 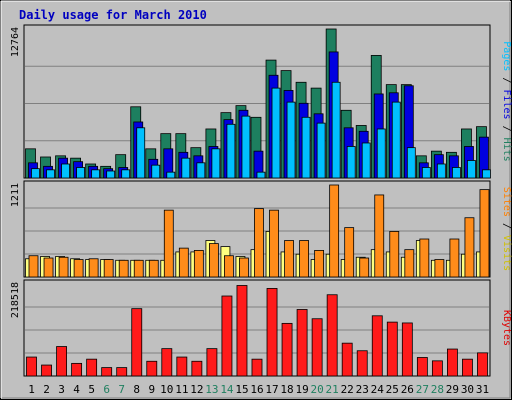 I want to click on x-tick-label: 9, so click(x=151, y=389).